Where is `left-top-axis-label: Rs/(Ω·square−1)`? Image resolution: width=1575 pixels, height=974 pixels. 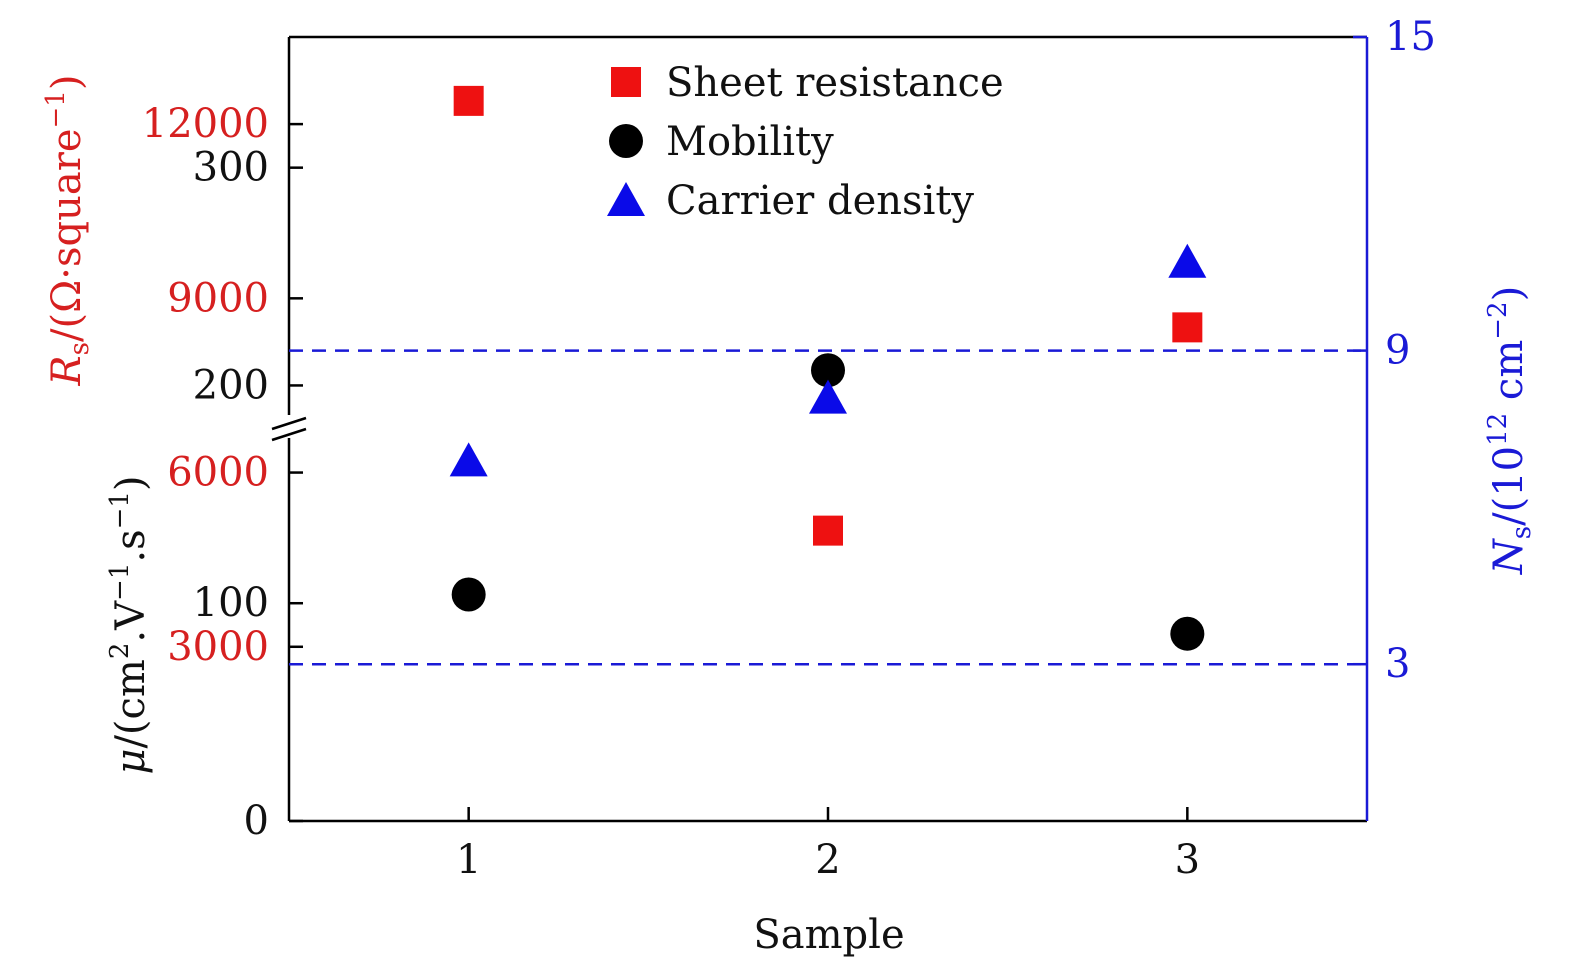 left-top-axis-label: Rs/(Ω·square−1) is located at coordinates (68, 231).